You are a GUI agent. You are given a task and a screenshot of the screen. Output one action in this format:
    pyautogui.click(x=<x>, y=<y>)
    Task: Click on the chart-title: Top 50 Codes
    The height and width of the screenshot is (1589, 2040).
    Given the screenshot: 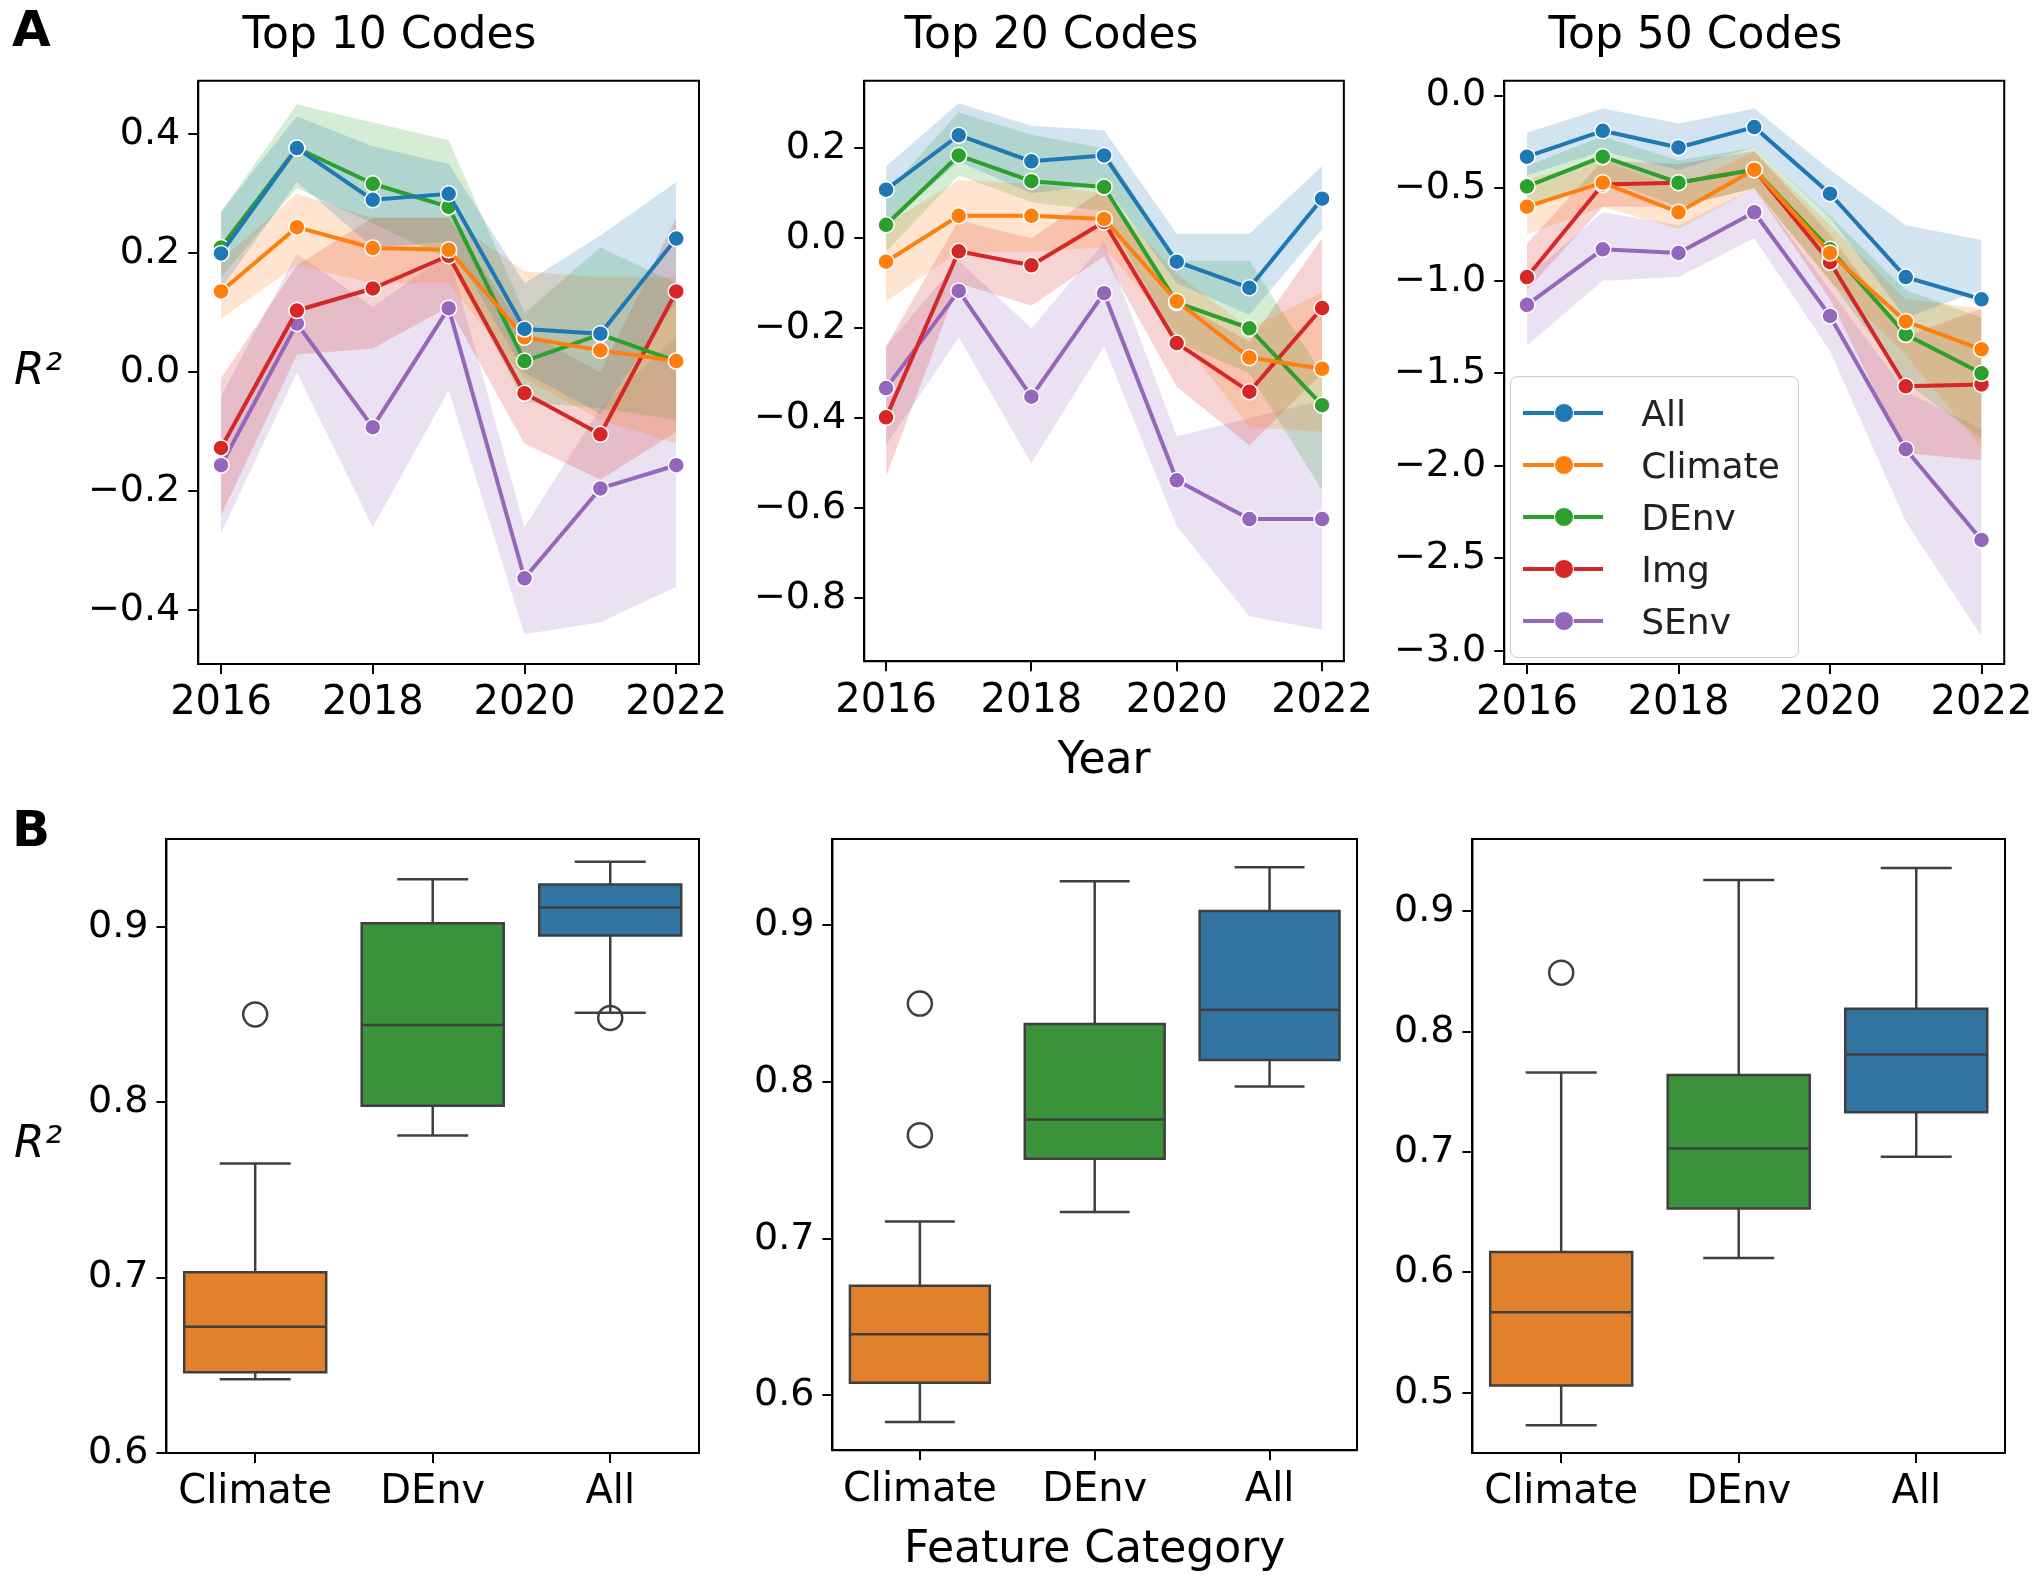 What is the action you would take?
    pyautogui.click(x=1695, y=32)
    